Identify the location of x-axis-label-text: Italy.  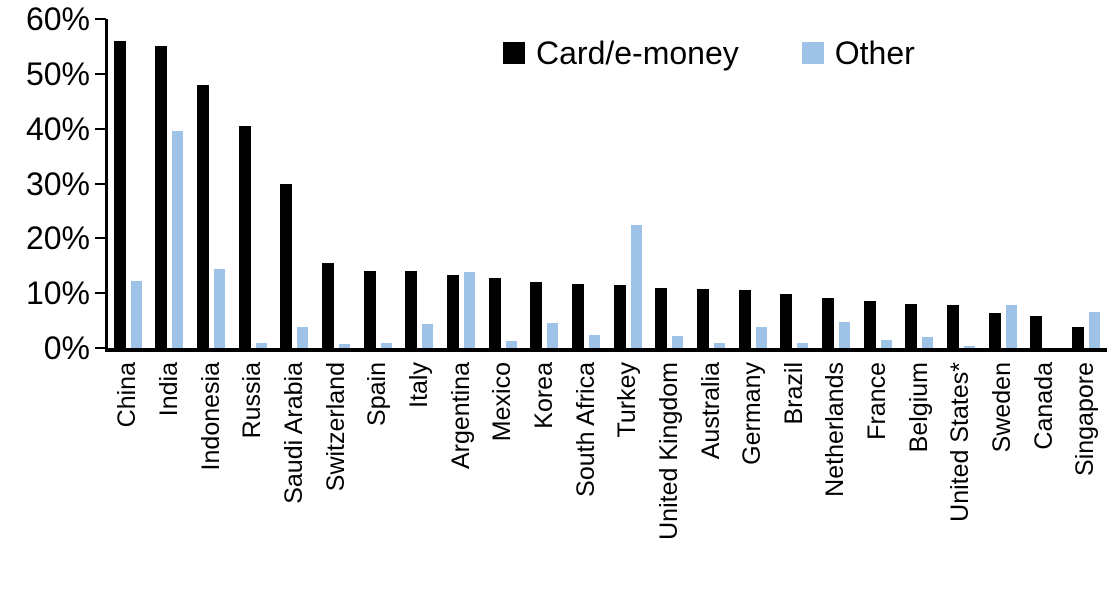
(418, 385).